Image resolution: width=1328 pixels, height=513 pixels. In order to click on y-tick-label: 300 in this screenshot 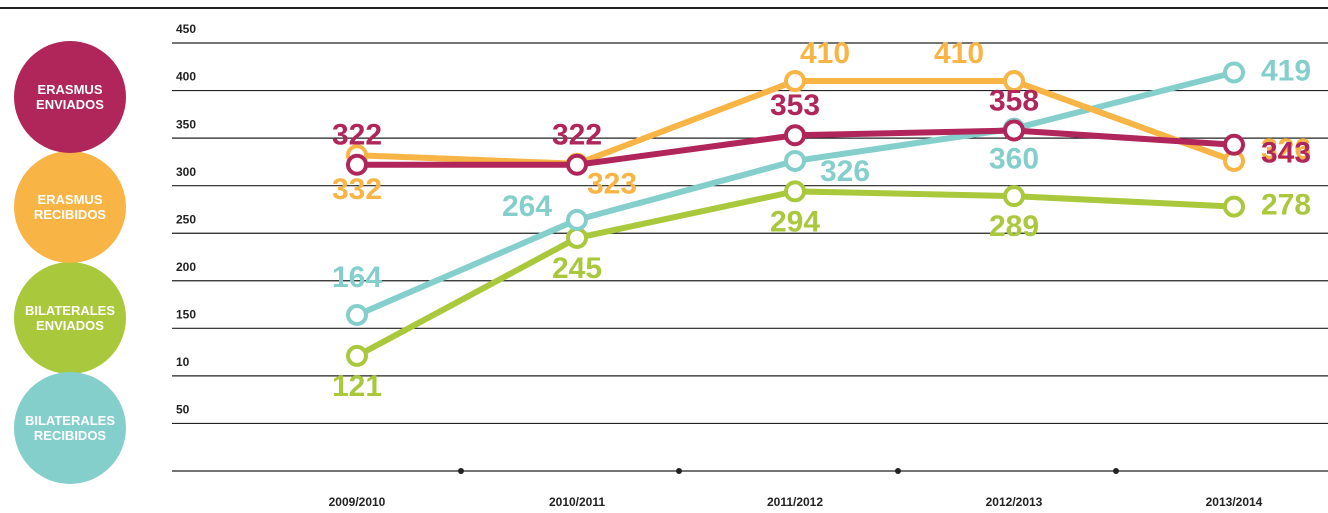, I will do `click(186, 172)`.